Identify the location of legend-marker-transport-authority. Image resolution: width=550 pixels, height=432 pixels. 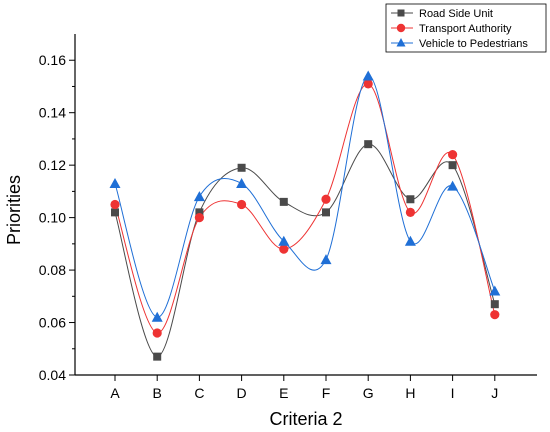
(401, 28).